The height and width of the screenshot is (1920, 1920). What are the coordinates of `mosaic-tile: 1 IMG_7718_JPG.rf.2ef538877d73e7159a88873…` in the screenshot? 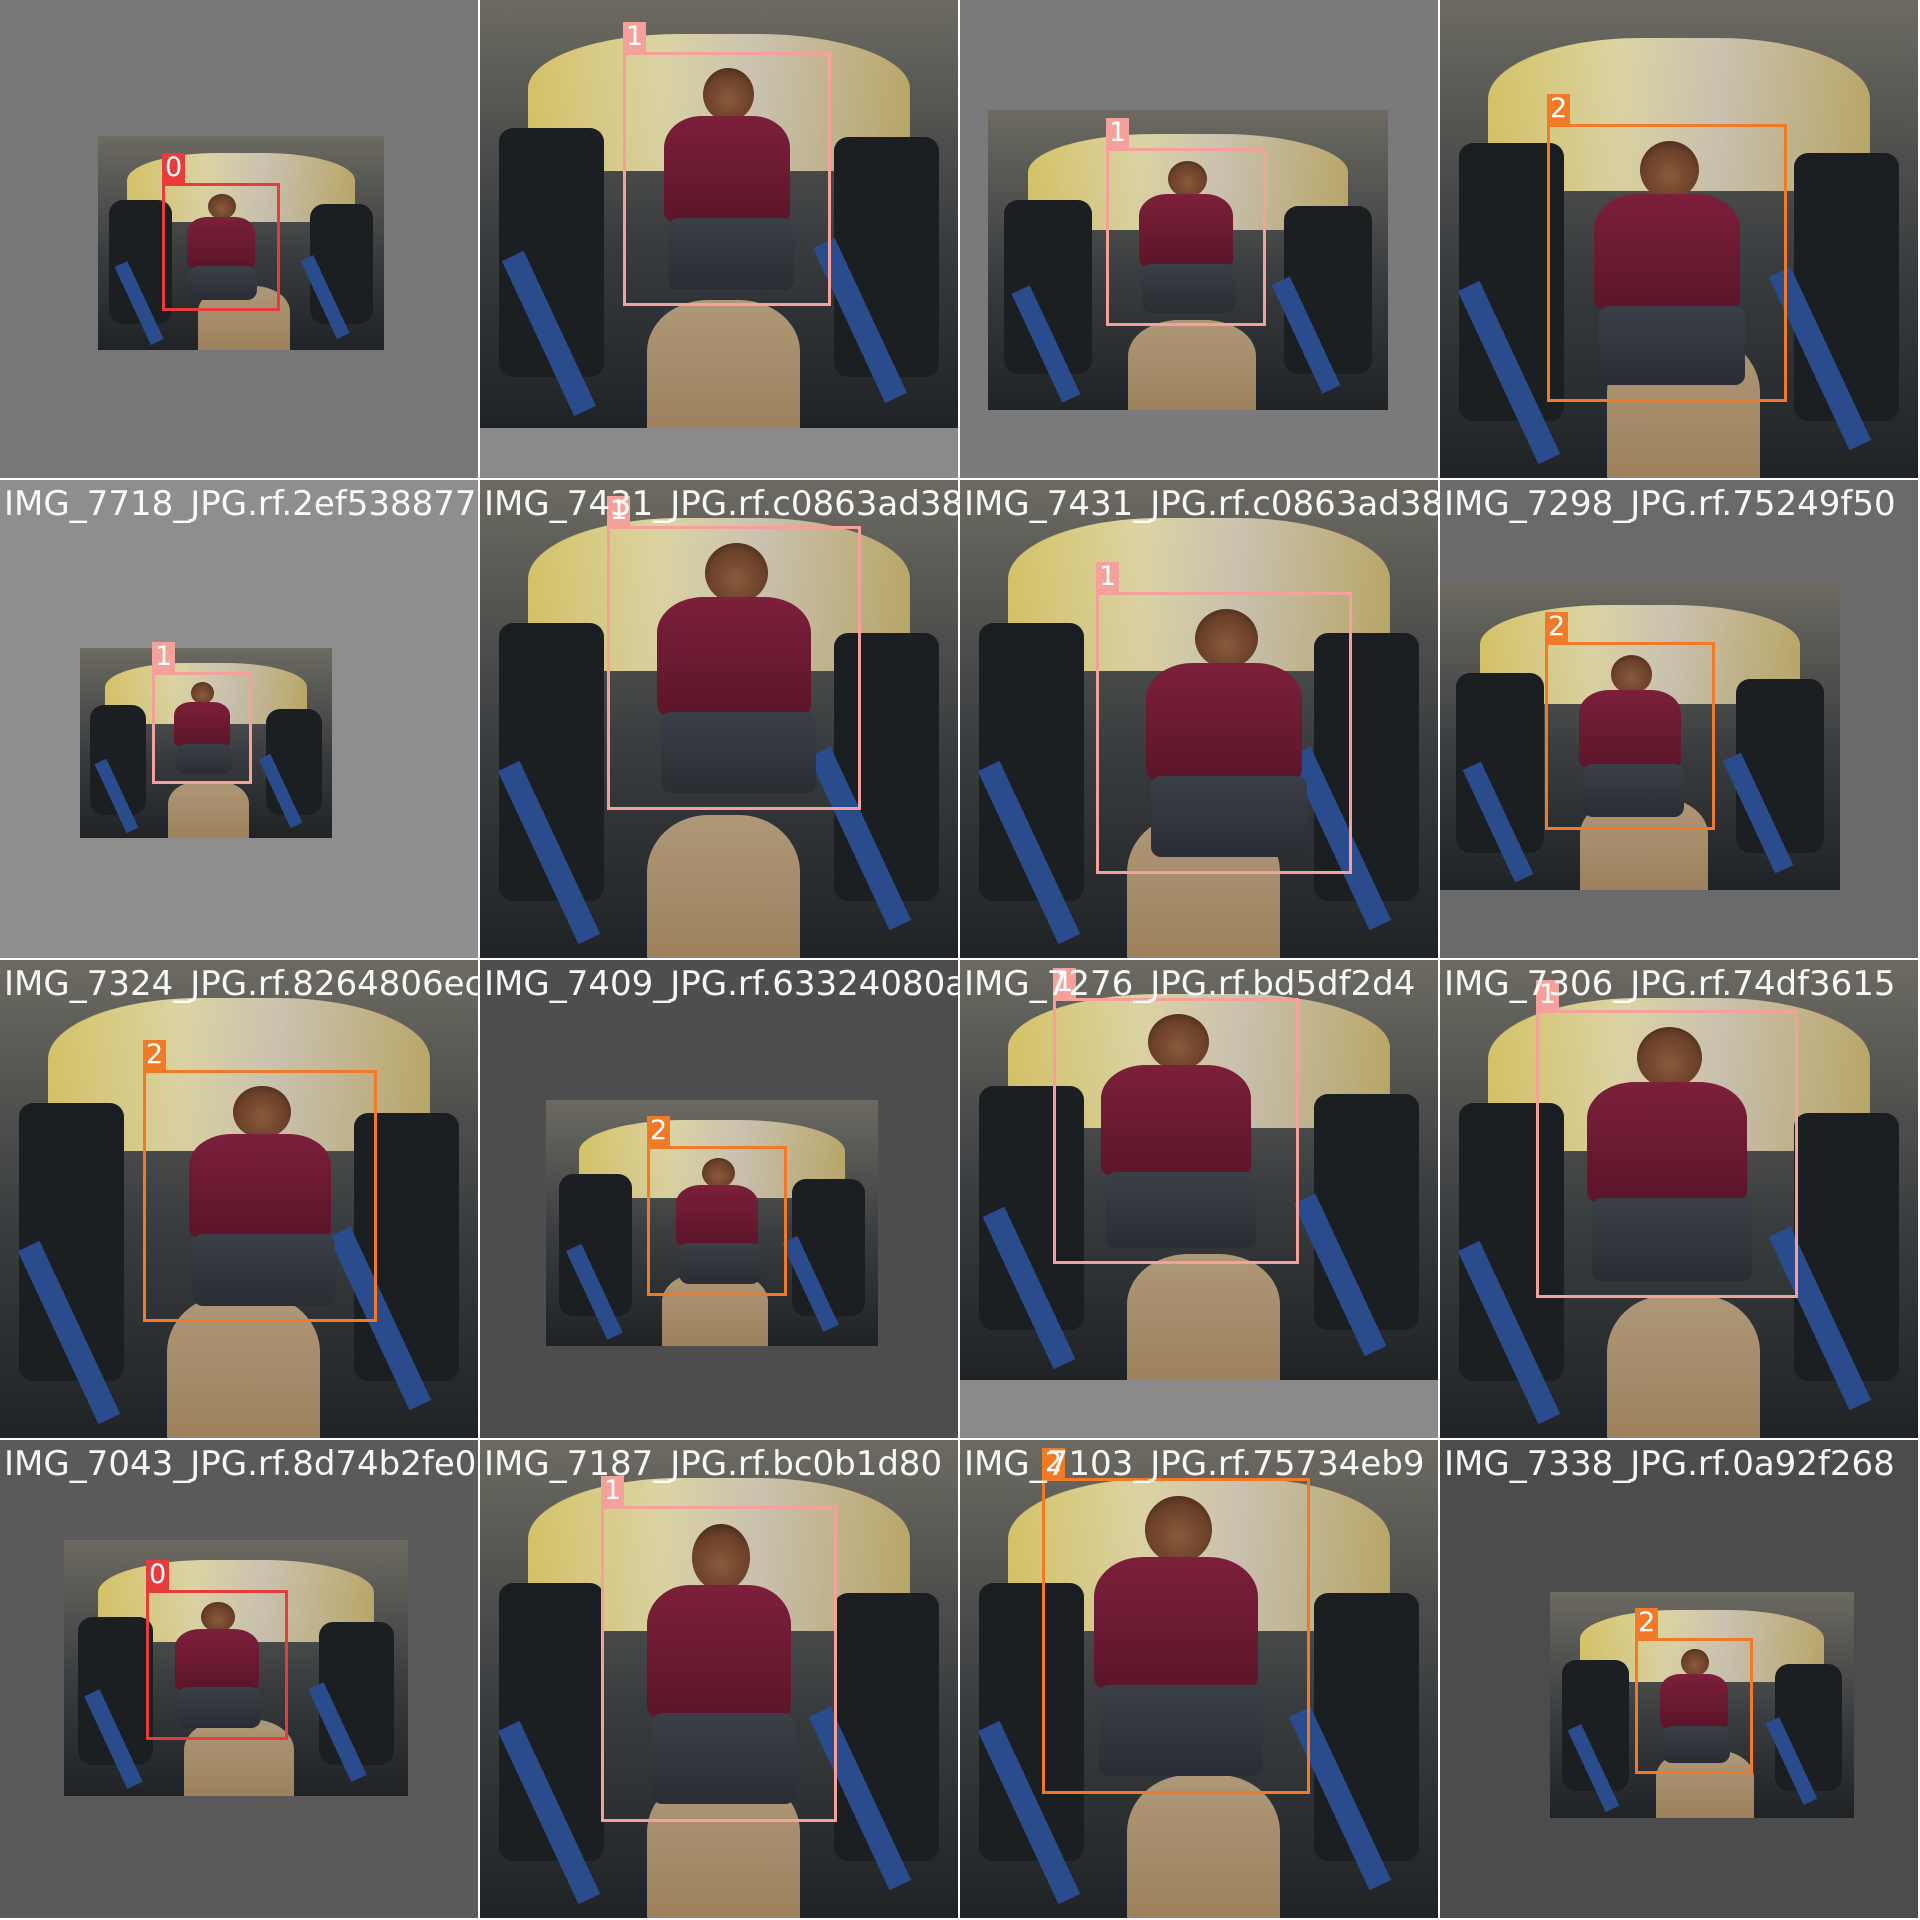 It's located at (239, 719).